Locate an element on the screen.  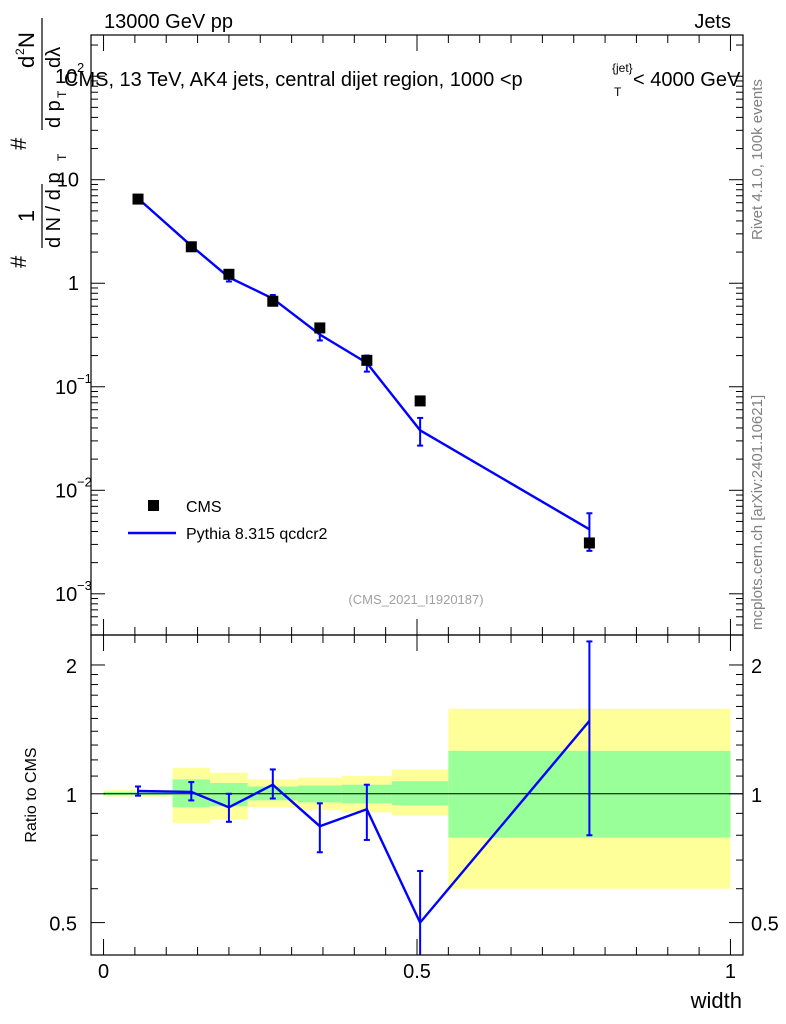
analysis-watermark: (CMS_2021_I1920187) is located at coordinates (415, 599).